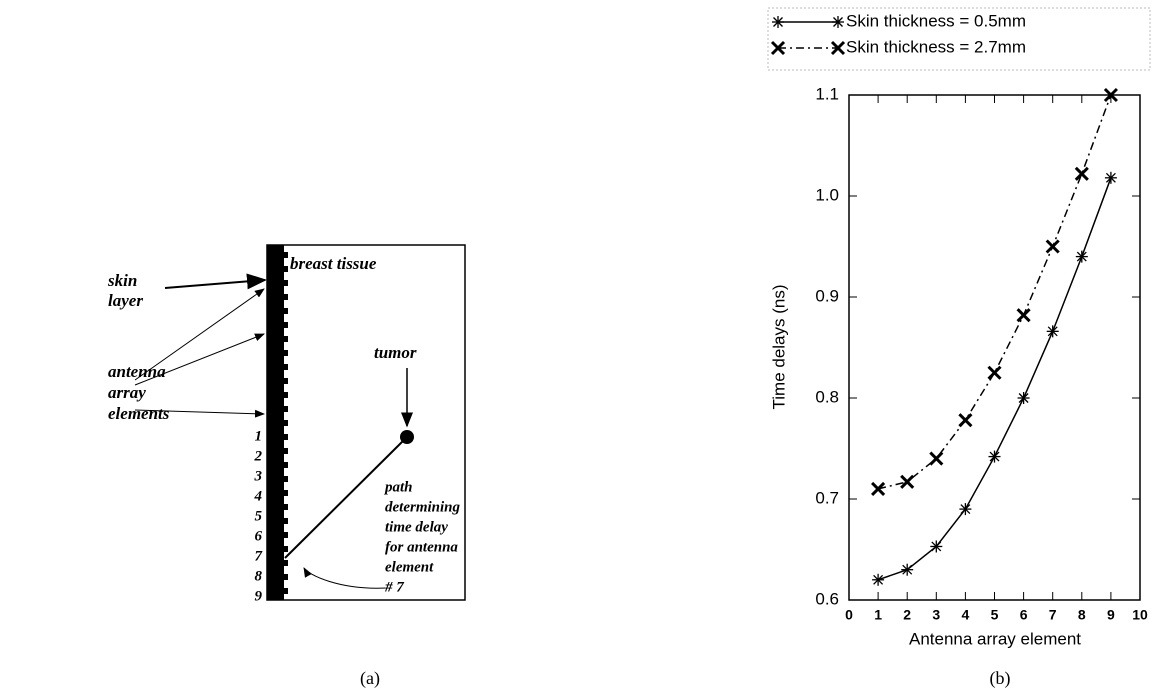  What do you see at coordinates (1000, 678) in the screenshot?
I see `caption: (b)` at bounding box center [1000, 678].